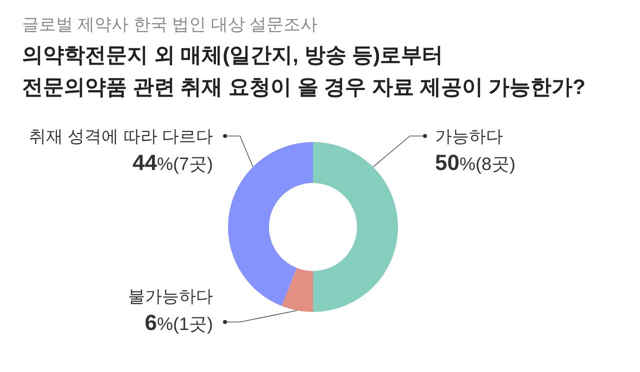 This screenshot has width=640, height=372. What do you see at coordinates (170, 24) in the screenshot?
I see `chart-subtitle: 글로벌 제약사 한국 법인 대상 설문조사` at bounding box center [170, 24].